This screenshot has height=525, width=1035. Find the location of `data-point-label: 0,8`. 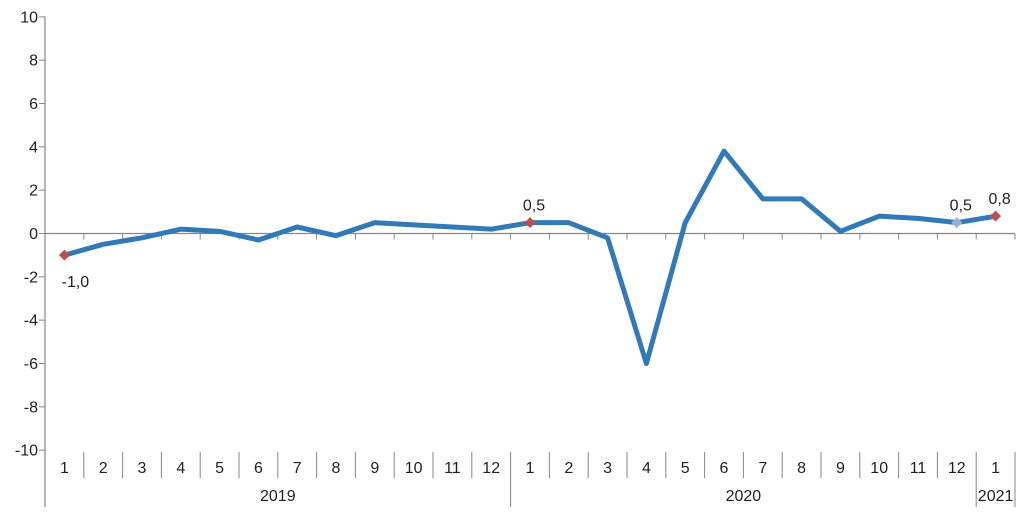

data-point-label: 0,8 is located at coordinates (999, 199).